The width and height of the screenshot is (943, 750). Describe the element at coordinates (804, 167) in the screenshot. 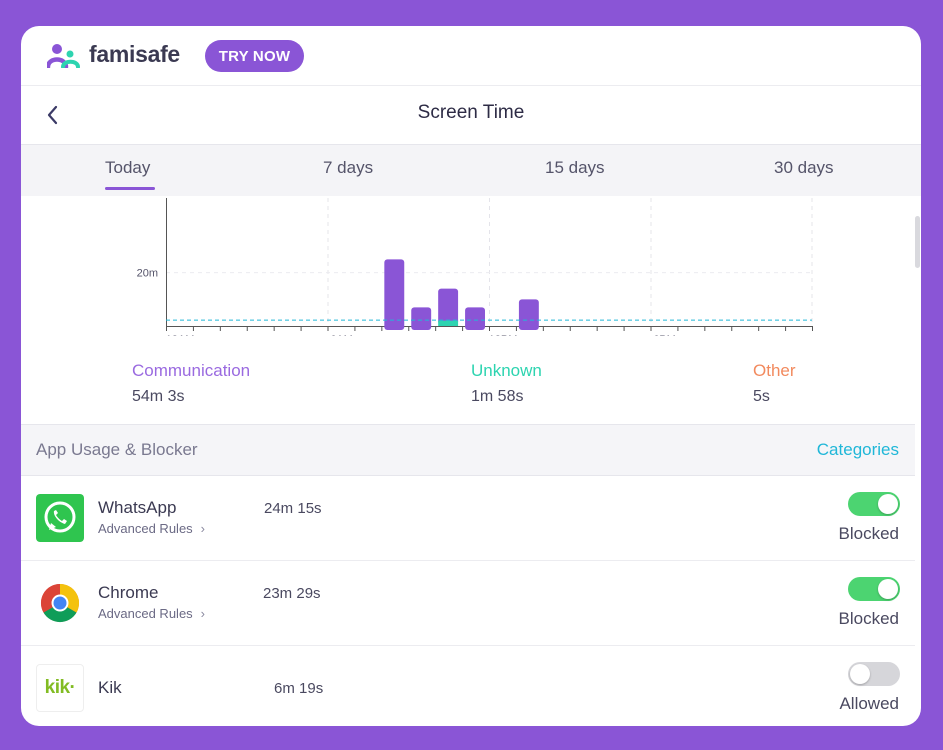

I see `tab-30-days: 30 days` at that location.